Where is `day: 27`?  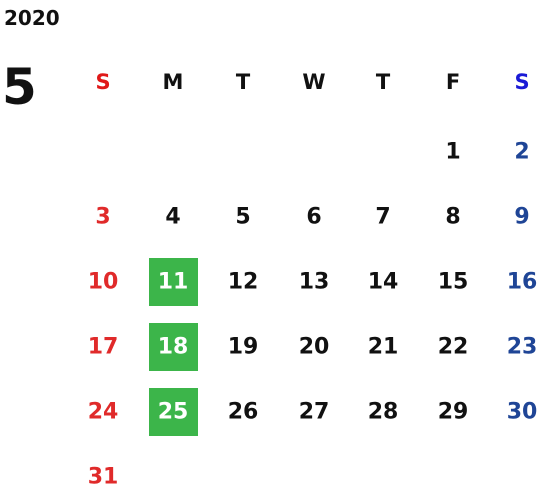
day: 27 is located at coordinates (314, 412).